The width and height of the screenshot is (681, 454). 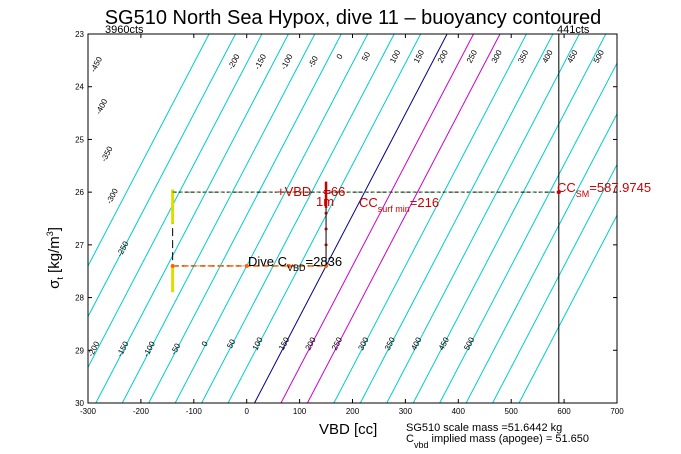 I want to click on y-tick-label: 29, so click(x=79, y=350).